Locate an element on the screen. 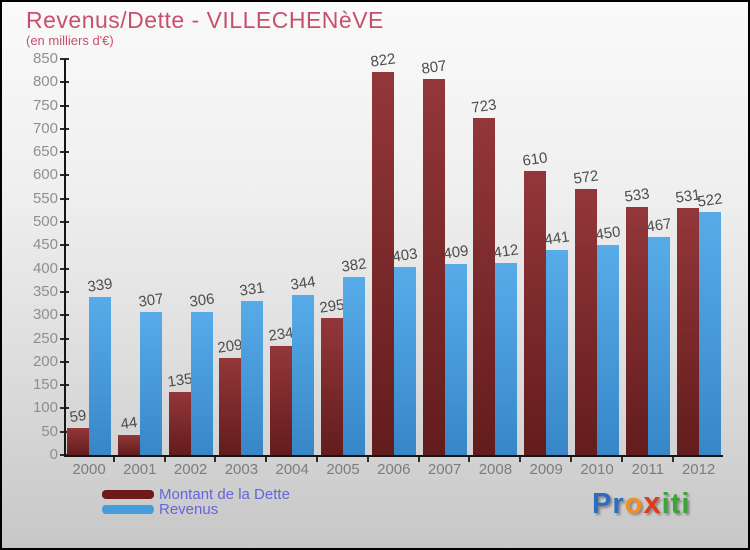  logo-part-3: iti is located at coordinates (676, 504).